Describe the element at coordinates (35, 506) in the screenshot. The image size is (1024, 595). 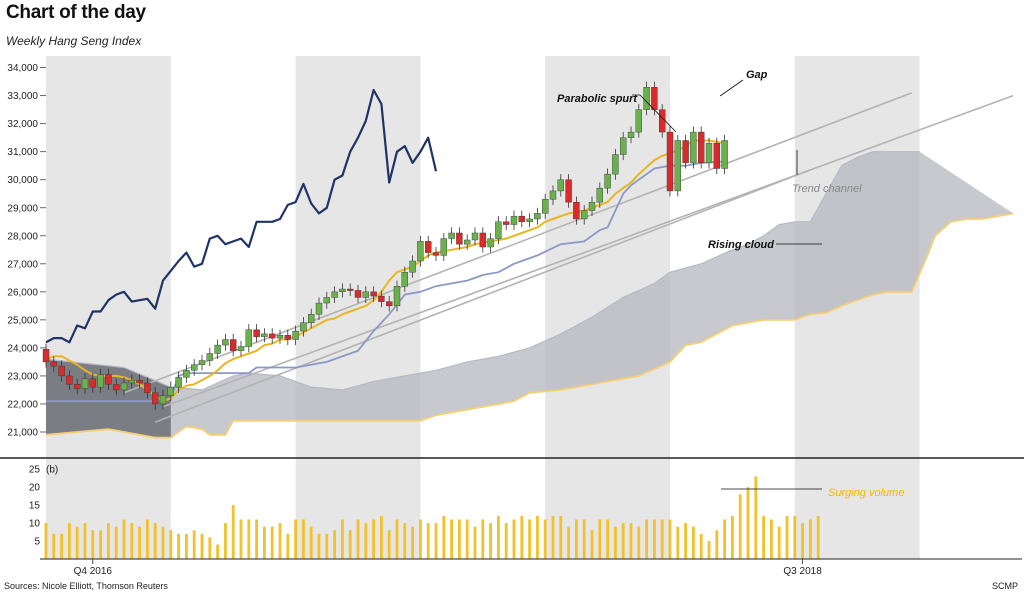
I see `volume-tick-label-2: 15` at that location.